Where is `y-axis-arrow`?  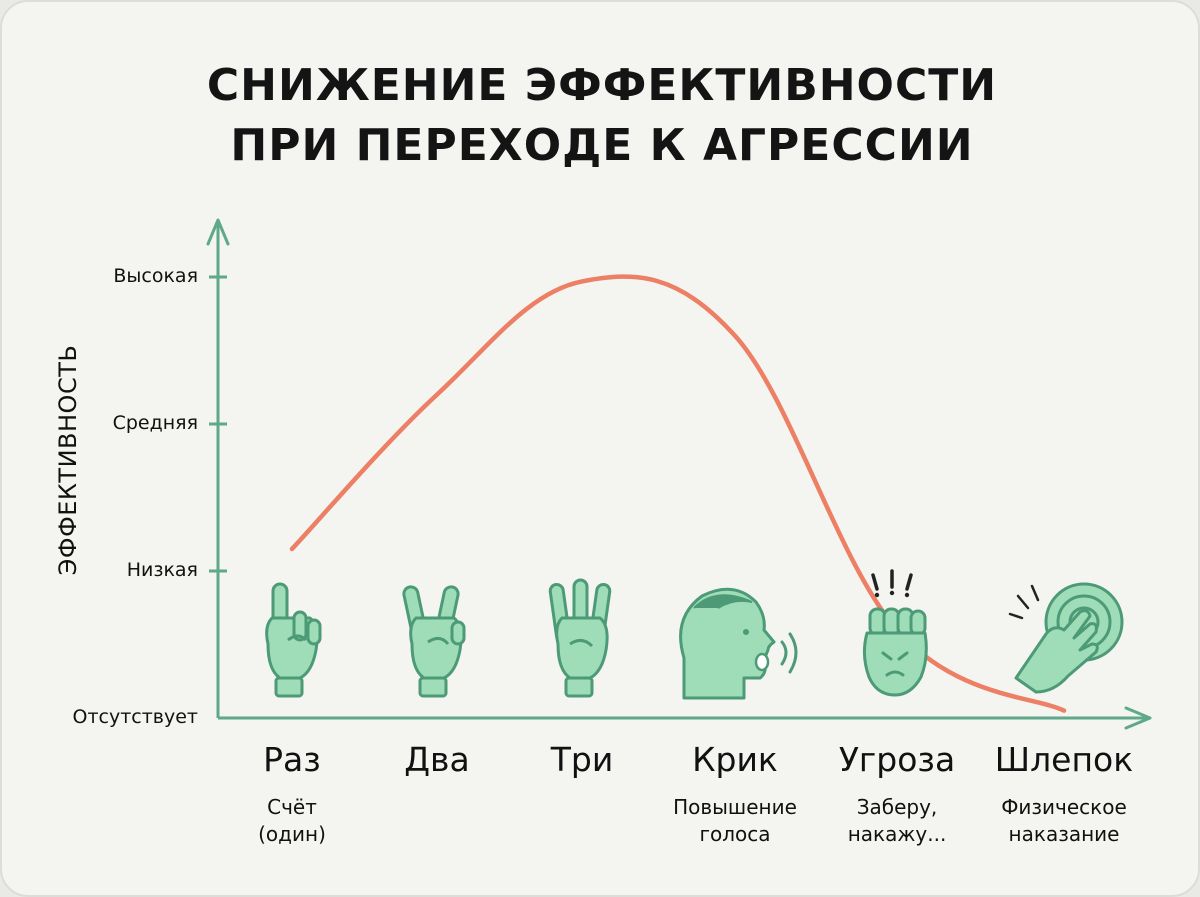
y-axis-arrow is located at coordinates (218, 232).